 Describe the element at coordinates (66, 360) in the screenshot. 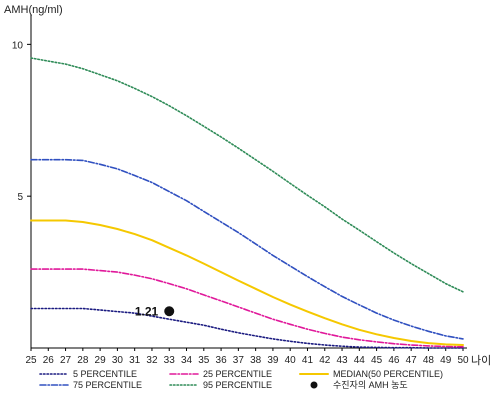

I see `x-tick-label: 27` at that location.